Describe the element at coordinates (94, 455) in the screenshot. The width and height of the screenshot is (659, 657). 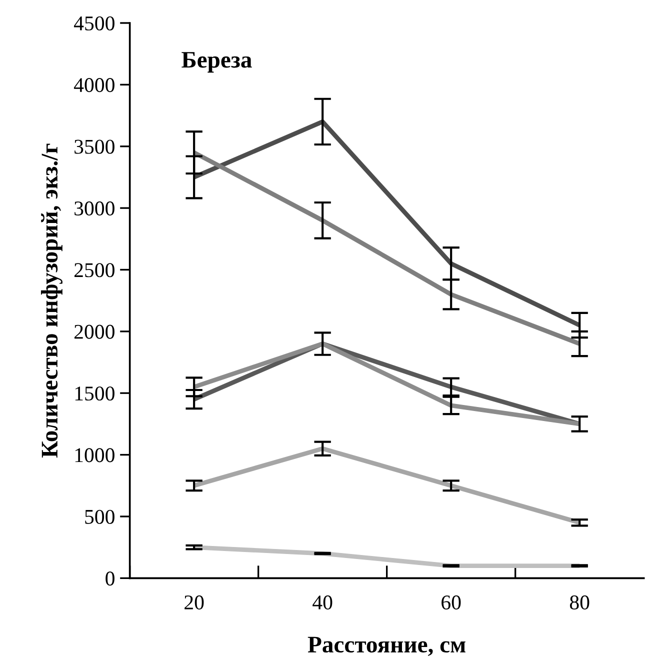
I see `y-tick-label: 1000` at that location.